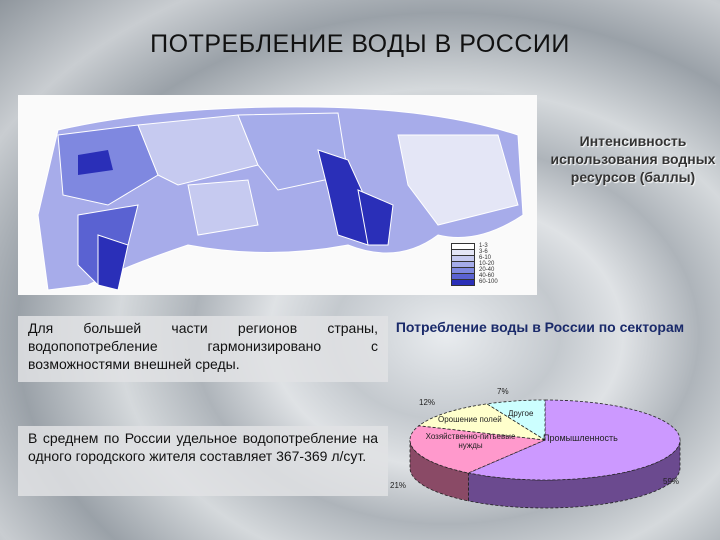 This screenshot has width=720, height=540. I want to click on slide-title: ПОТРЕБЛЕНИЕ ВОДЫ В РОССИИ, so click(360, 44).